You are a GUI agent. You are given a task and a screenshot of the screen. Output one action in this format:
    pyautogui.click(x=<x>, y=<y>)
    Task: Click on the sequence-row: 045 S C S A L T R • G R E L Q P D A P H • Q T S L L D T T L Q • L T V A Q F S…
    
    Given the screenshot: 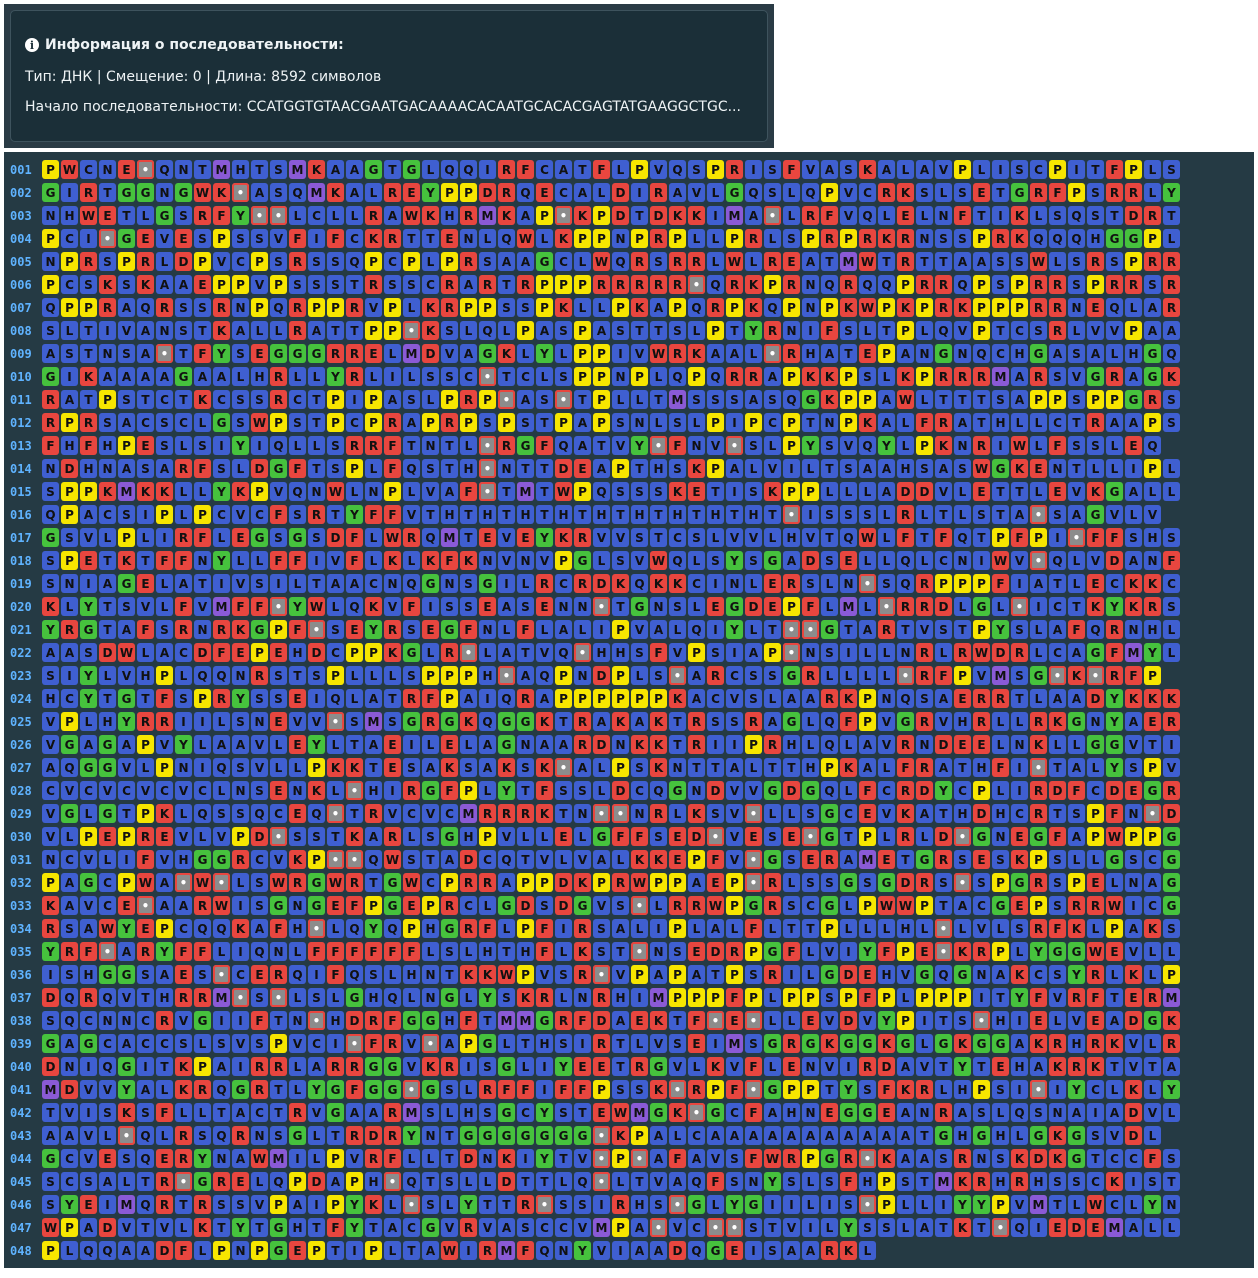 What is the action you would take?
    pyautogui.click(x=593, y=1181)
    